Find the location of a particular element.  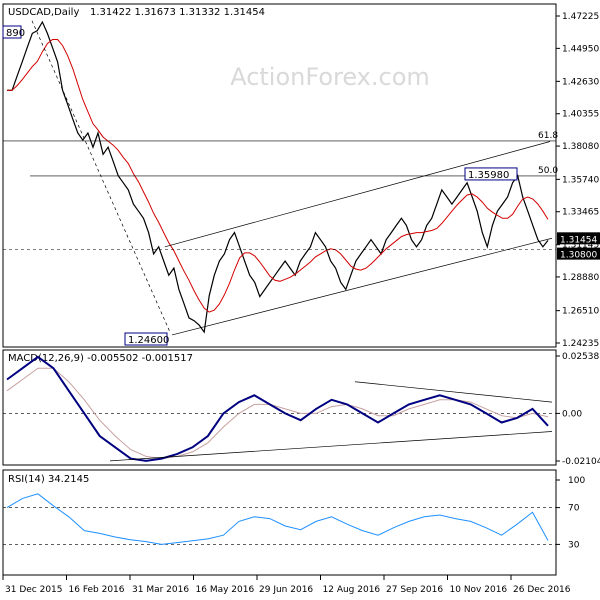

channel-upper-line is located at coordinates (357, 194).